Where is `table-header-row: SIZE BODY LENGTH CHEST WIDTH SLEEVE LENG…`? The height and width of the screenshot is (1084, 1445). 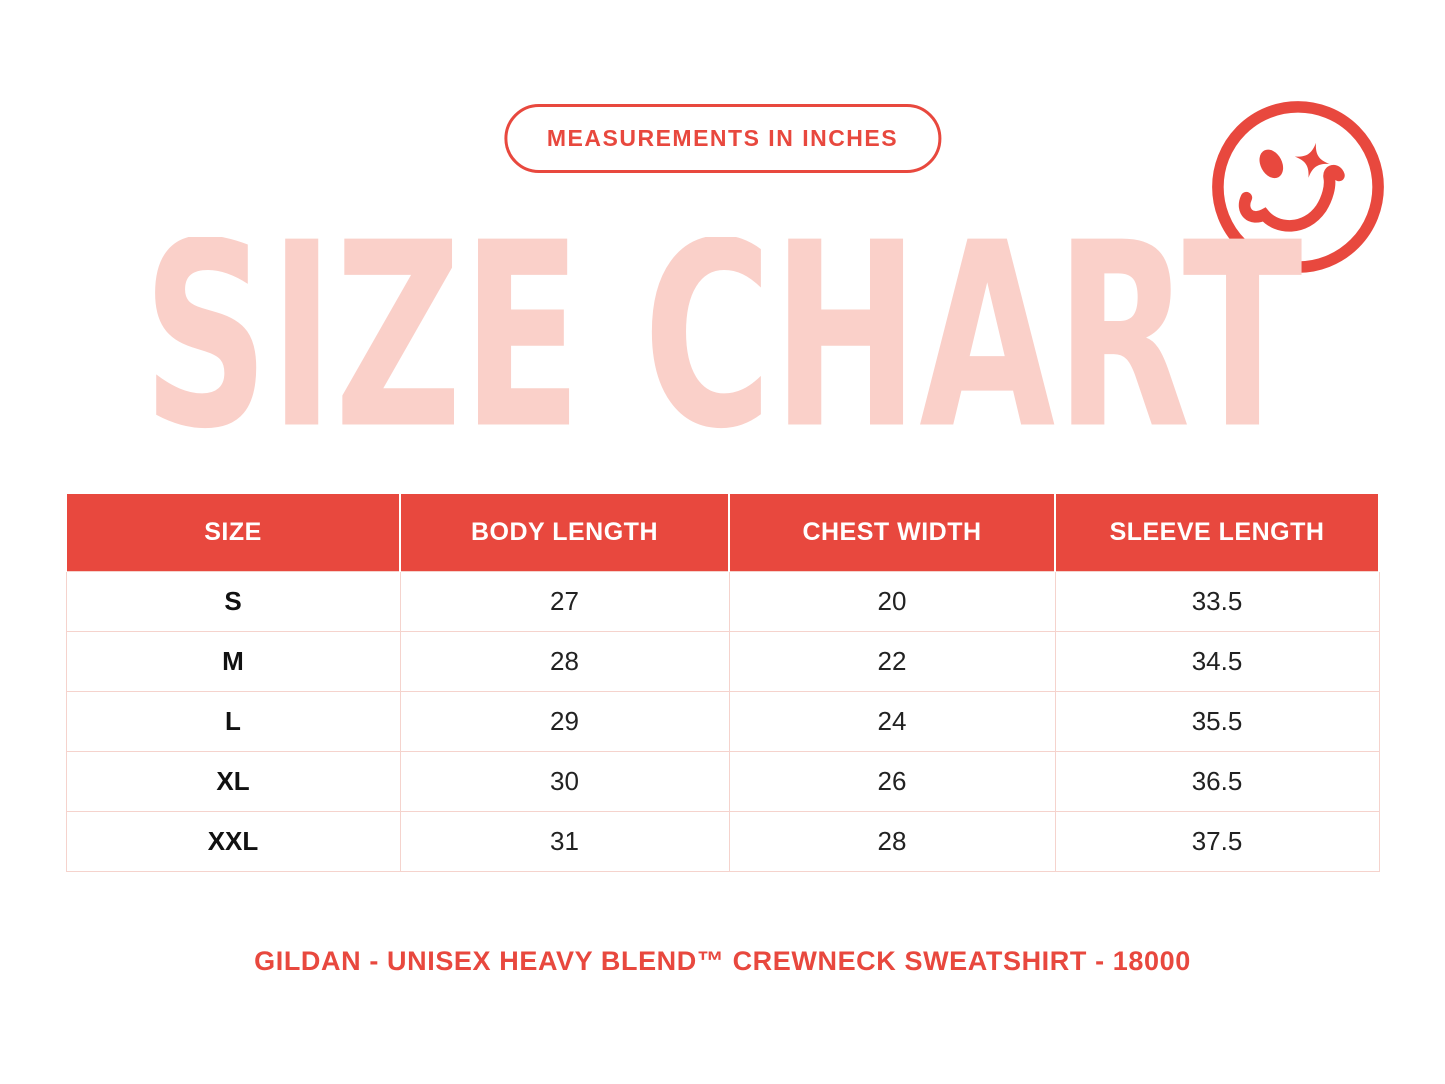 table-header-row: SIZE BODY LENGTH CHEST WIDTH SLEEVE LENG… is located at coordinates (722, 532).